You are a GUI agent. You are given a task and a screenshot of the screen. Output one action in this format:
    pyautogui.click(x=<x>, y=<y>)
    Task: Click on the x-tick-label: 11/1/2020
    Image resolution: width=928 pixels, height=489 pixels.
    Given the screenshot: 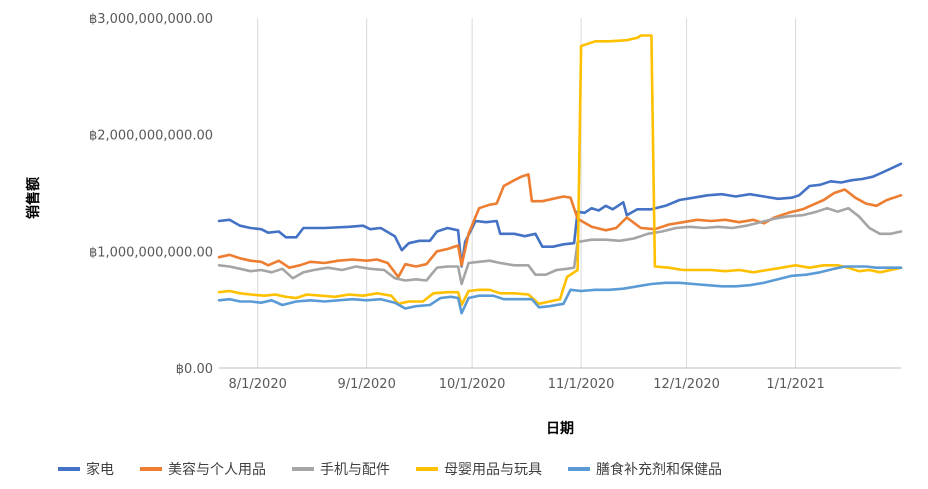 What is the action you would take?
    pyautogui.click(x=581, y=384)
    